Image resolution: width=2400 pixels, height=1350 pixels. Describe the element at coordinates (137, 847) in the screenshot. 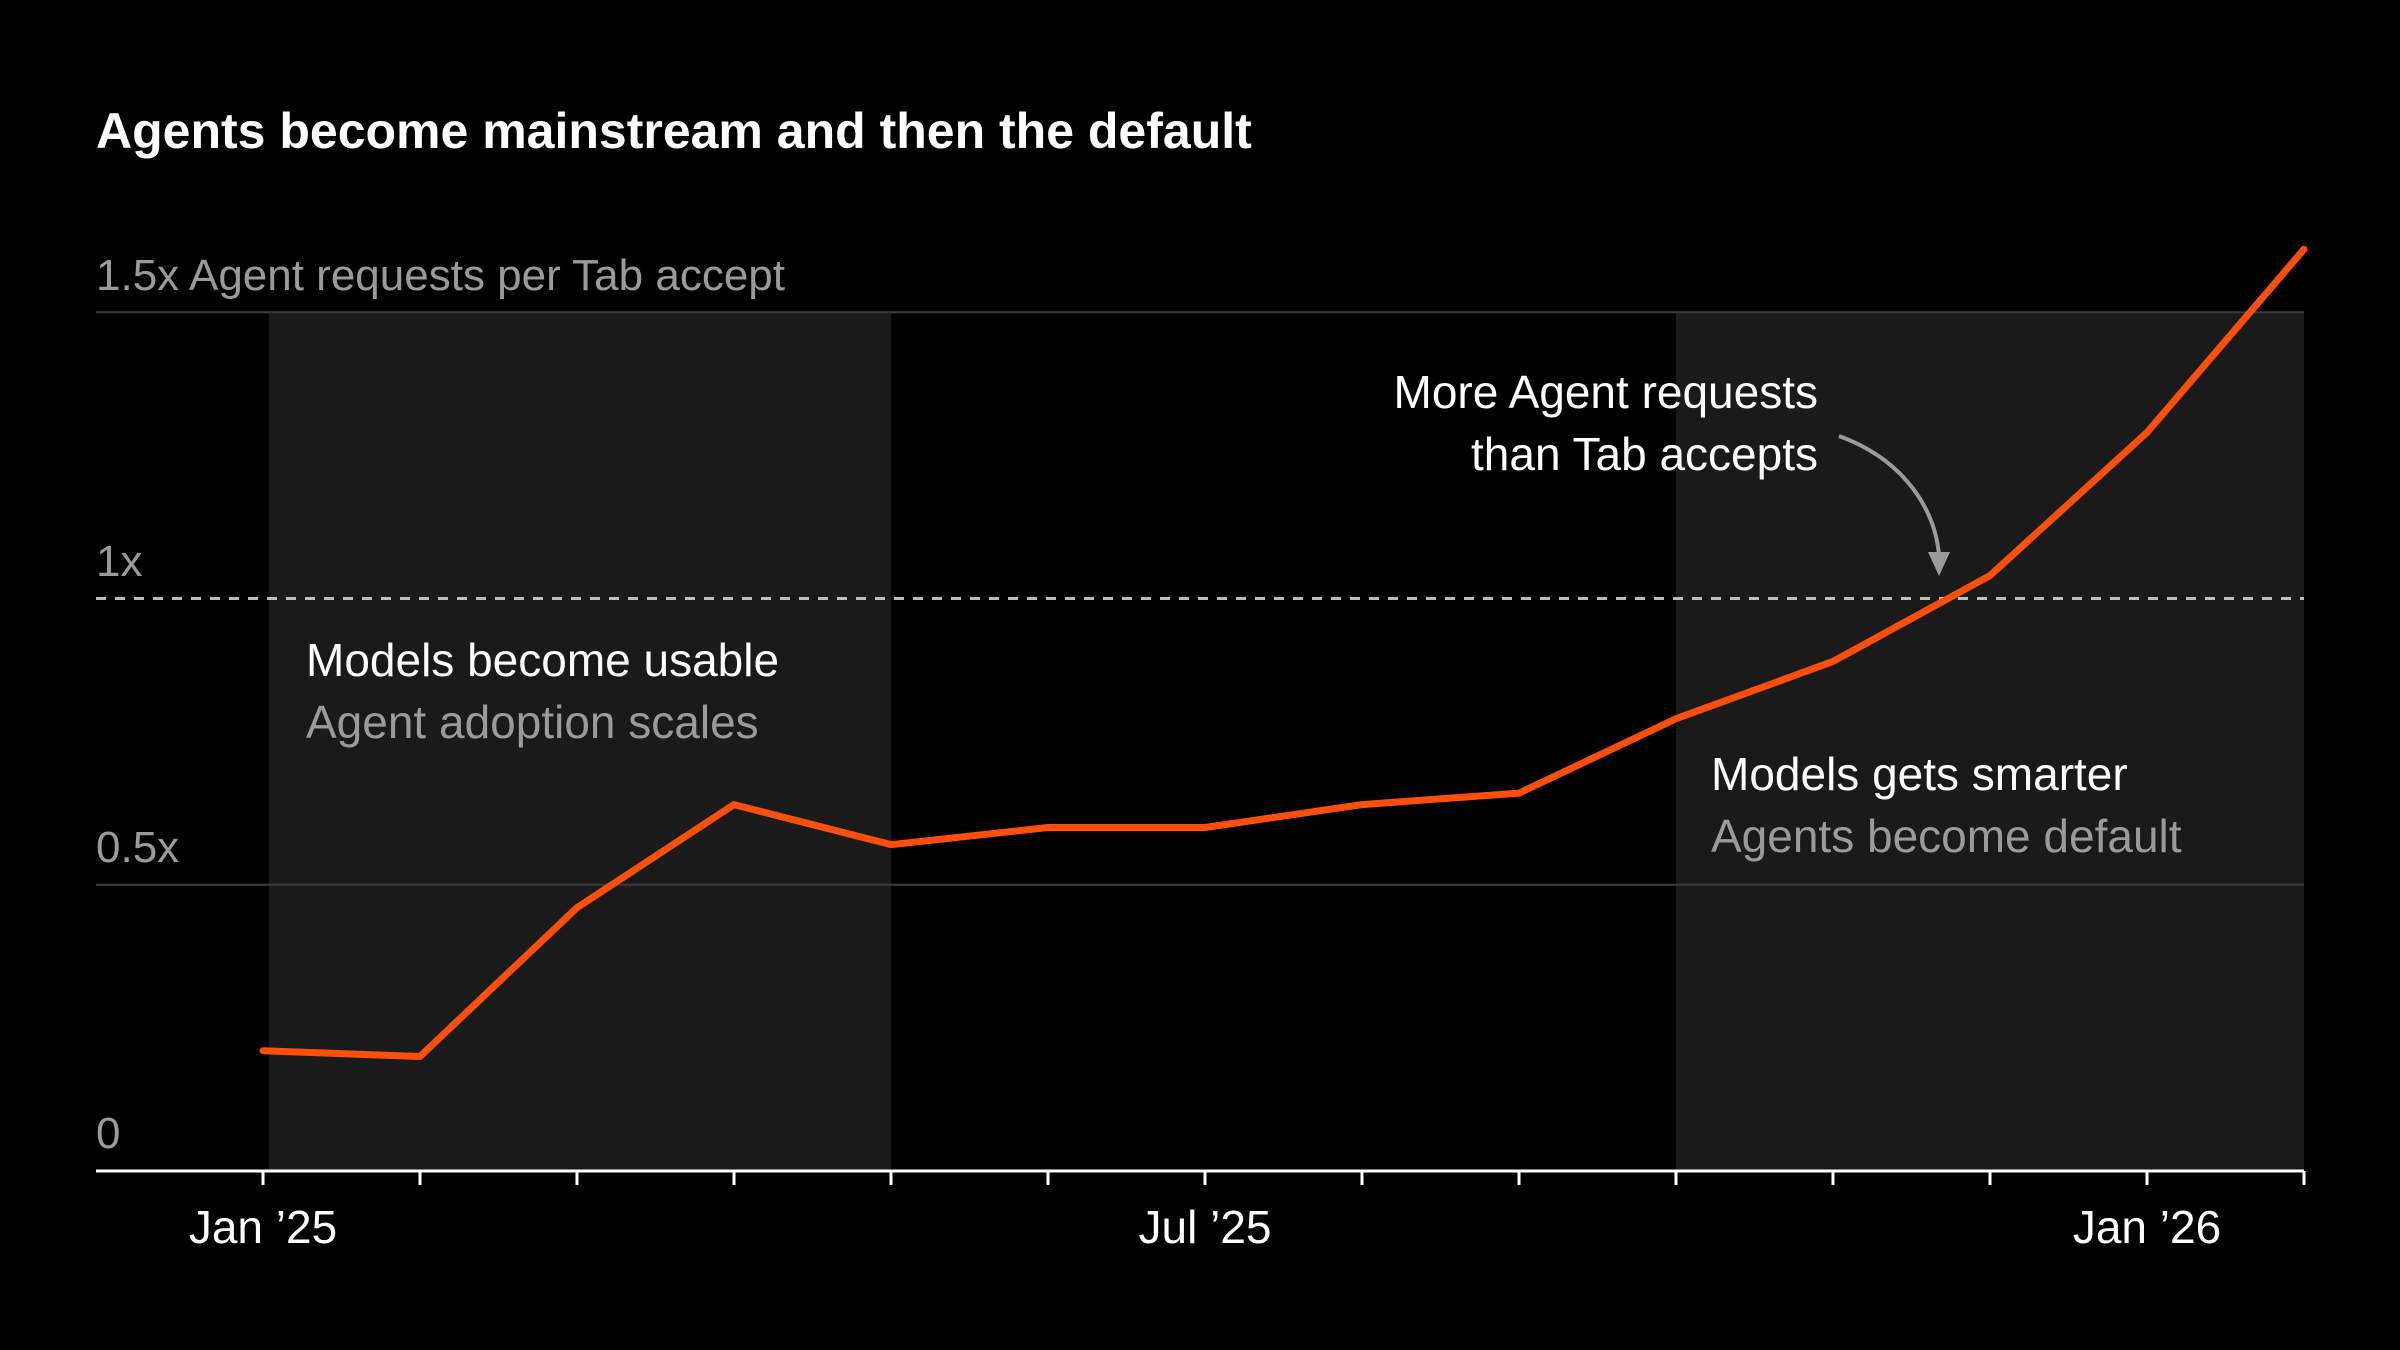

I see `y-tick-label-0.5: 0.5x` at that location.